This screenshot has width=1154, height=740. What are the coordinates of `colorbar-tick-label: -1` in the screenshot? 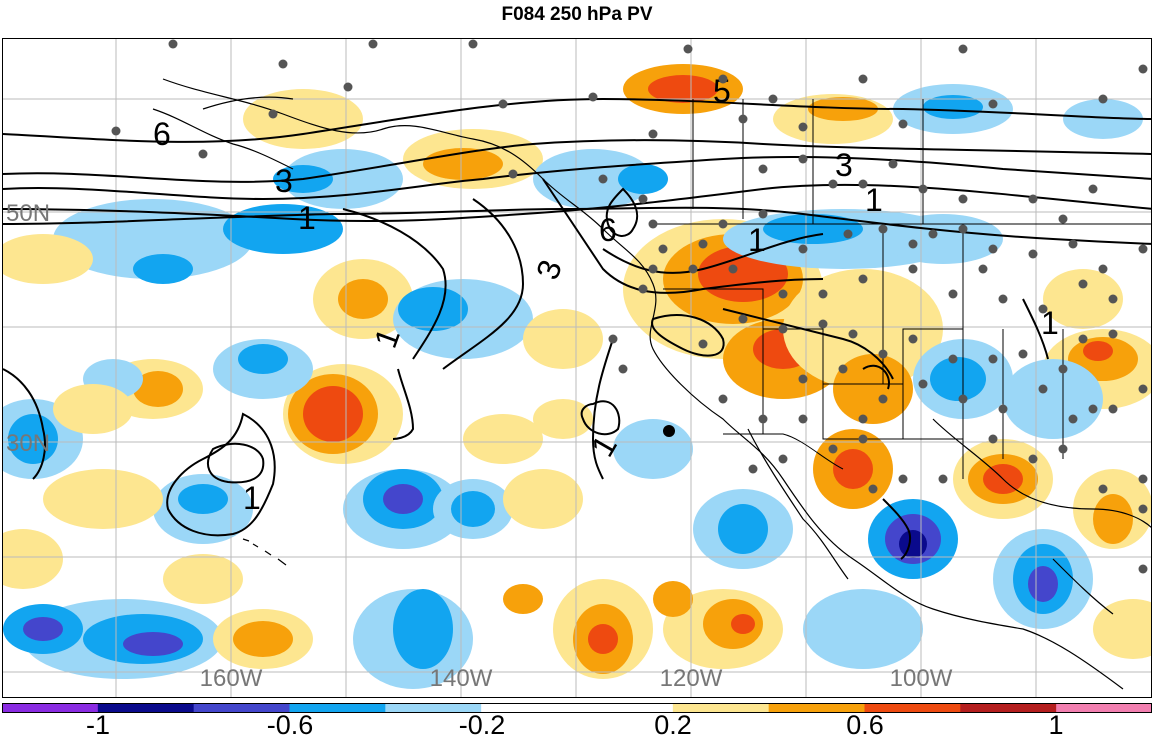 It's located at (98, 725).